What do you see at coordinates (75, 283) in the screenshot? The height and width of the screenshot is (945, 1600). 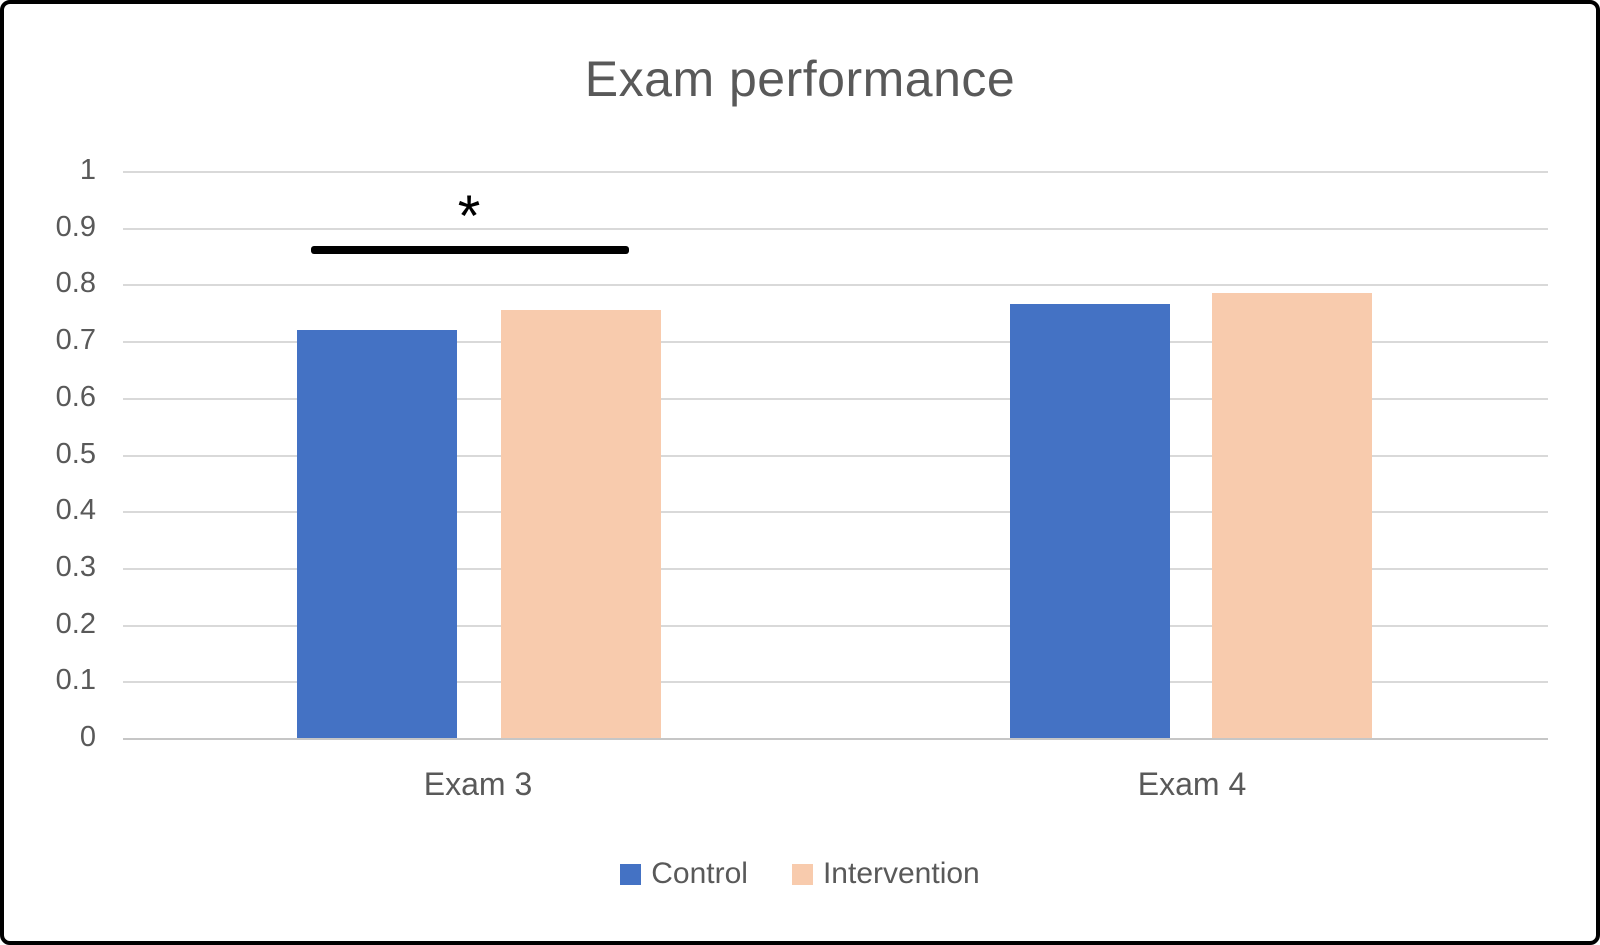 I see `y-tick-label: 0.8` at bounding box center [75, 283].